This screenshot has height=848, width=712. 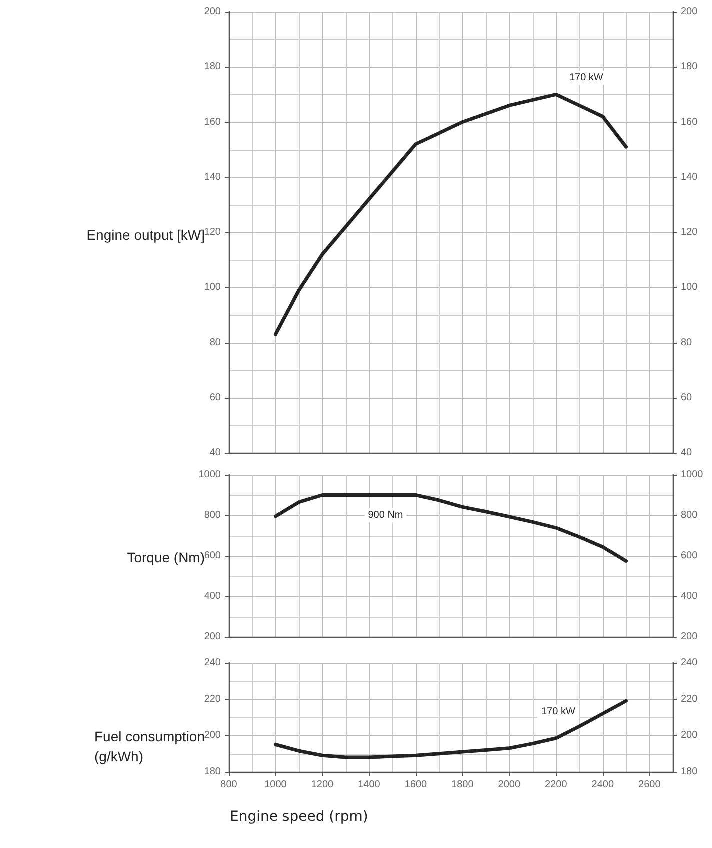 What do you see at coordinates (689, 515) in the screenshot?
I see `y2-tick-label: 800` at bounding box center [689, 515].